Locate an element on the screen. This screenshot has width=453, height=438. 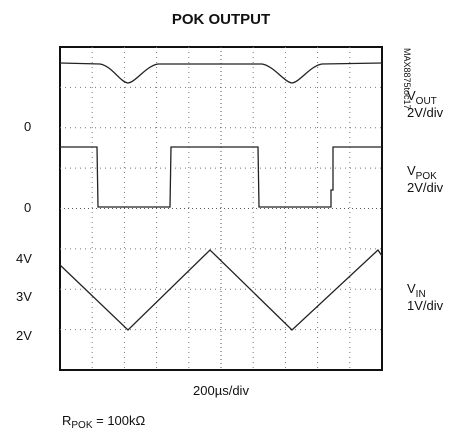
condition: RPOK = 100kΩ is located at coordinates (104, 422).